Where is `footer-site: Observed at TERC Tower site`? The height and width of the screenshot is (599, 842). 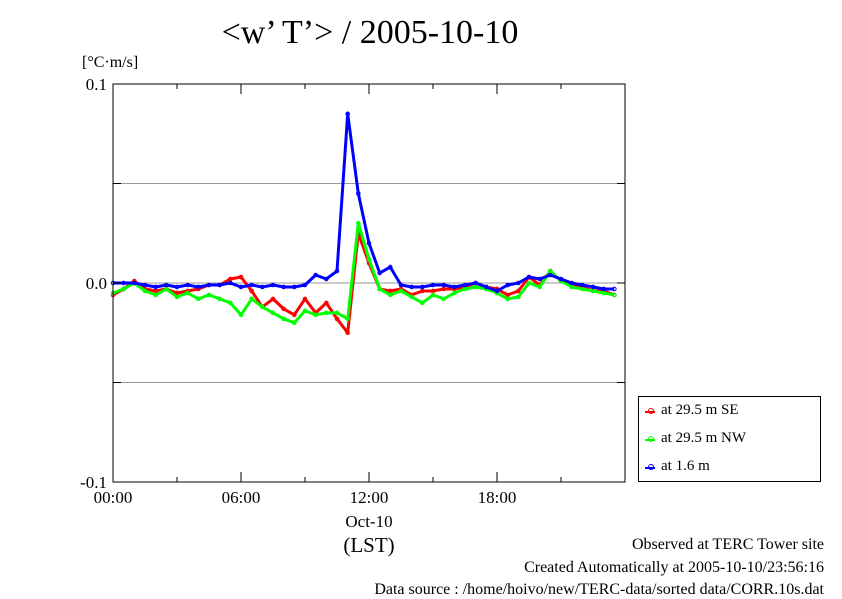
footer-site: Observed at TERC Tower site is located at coordinates (727, 544).